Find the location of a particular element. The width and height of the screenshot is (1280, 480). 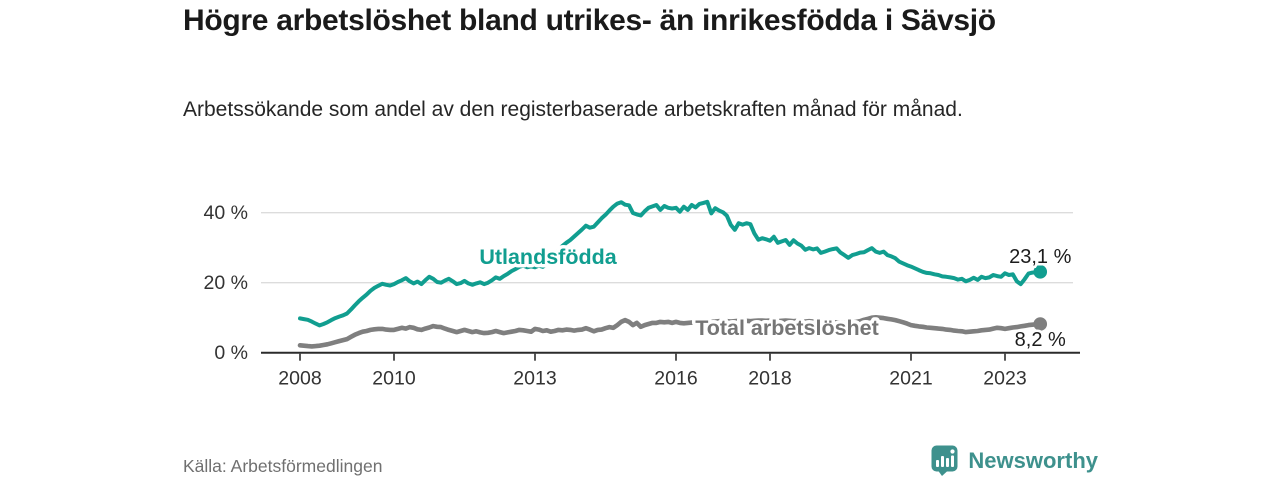

x-tick-label: 2016 is located at coordinates (675, 379).